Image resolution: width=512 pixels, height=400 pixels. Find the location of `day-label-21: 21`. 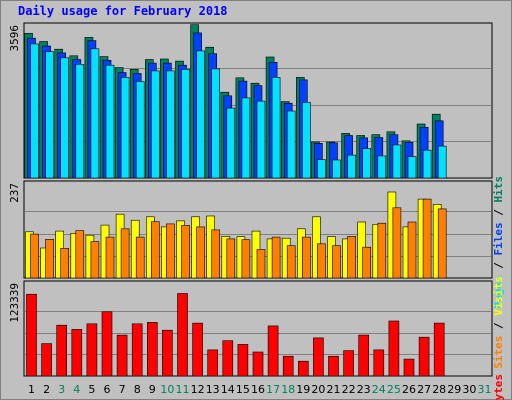

day-label-21: 21 is located at coordinates (334, 389).